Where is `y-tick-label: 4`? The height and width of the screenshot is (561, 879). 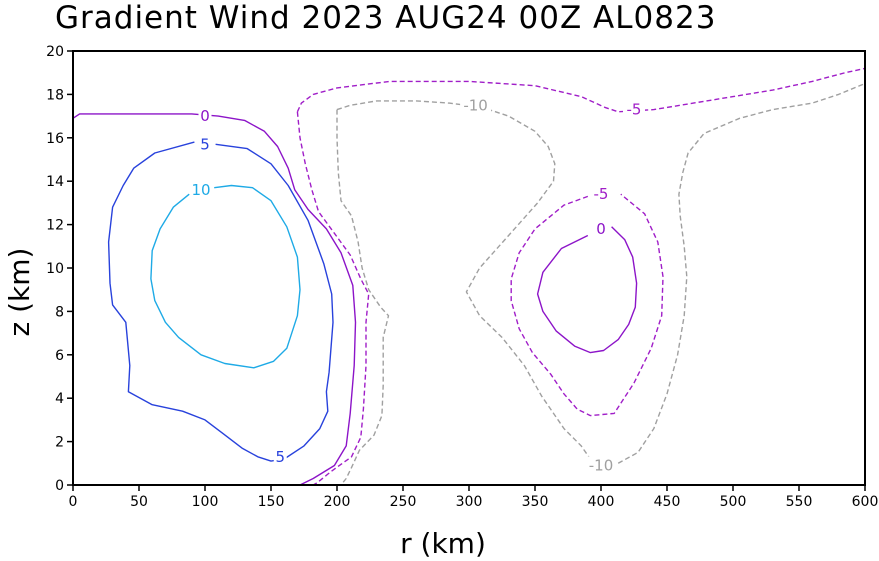 y-tick-label: 4 is located at coordinates (59, 399).